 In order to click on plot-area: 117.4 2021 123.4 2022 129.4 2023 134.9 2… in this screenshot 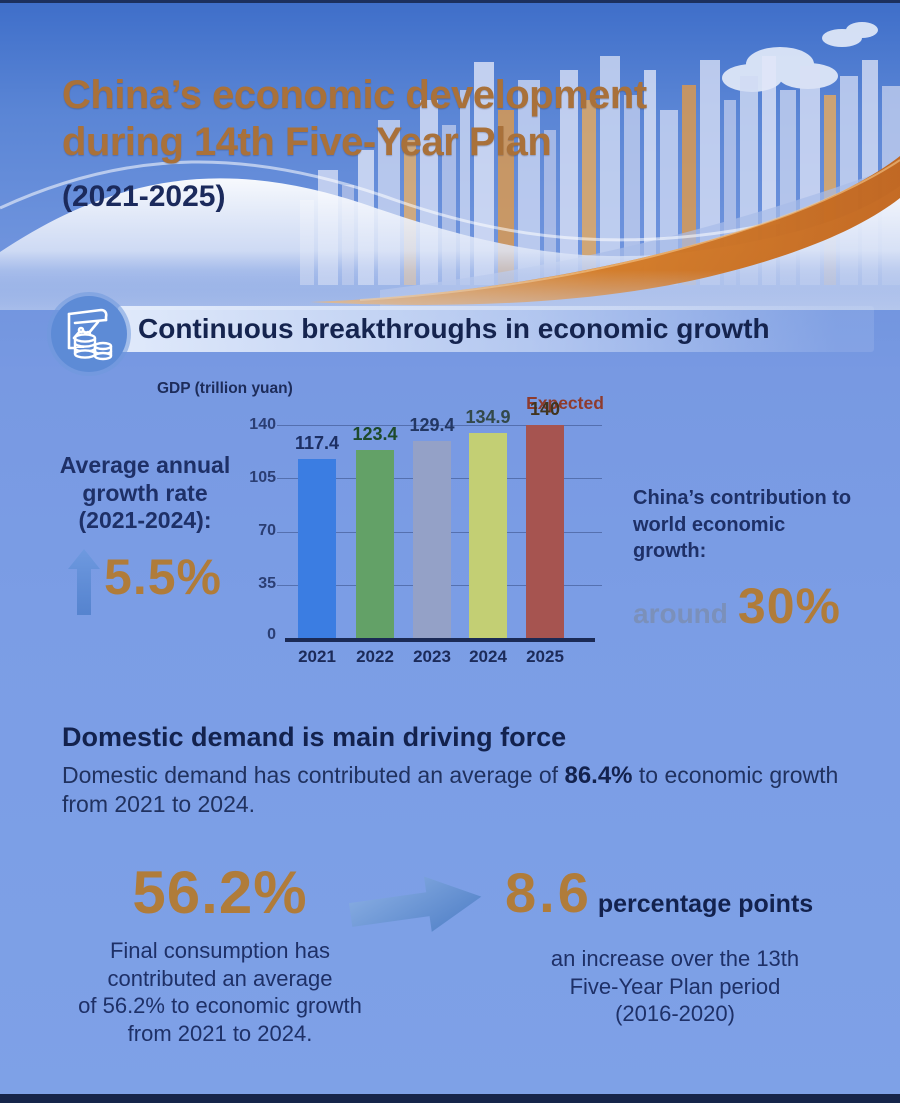, I will do `click(439, 532)`.